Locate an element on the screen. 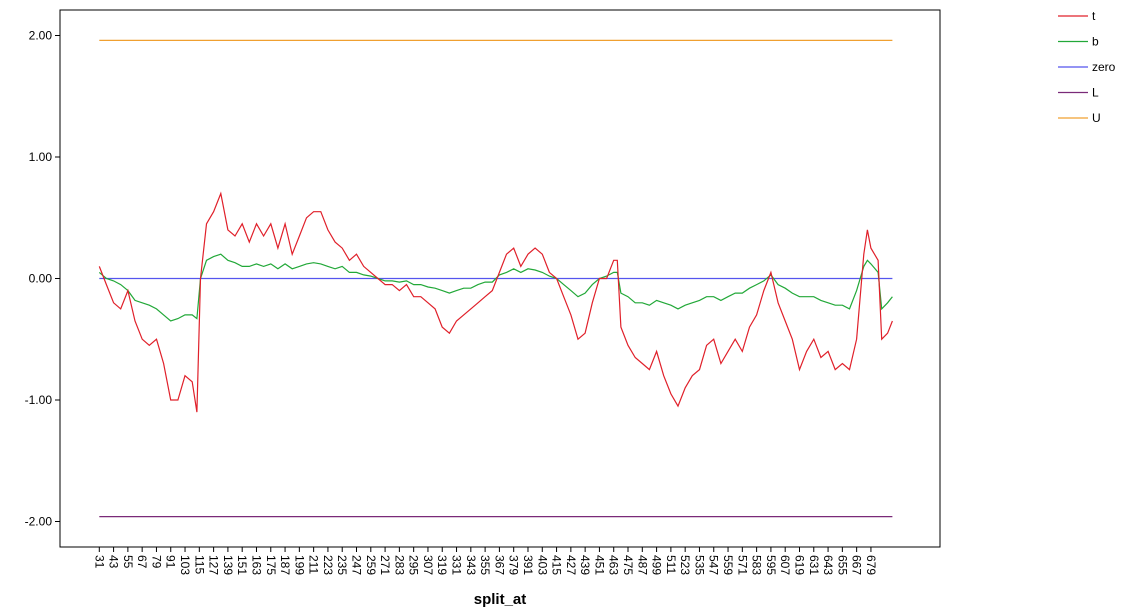 The image size is (1125, 615). x-tick-label: 43 is located at coordinates (114, 562).